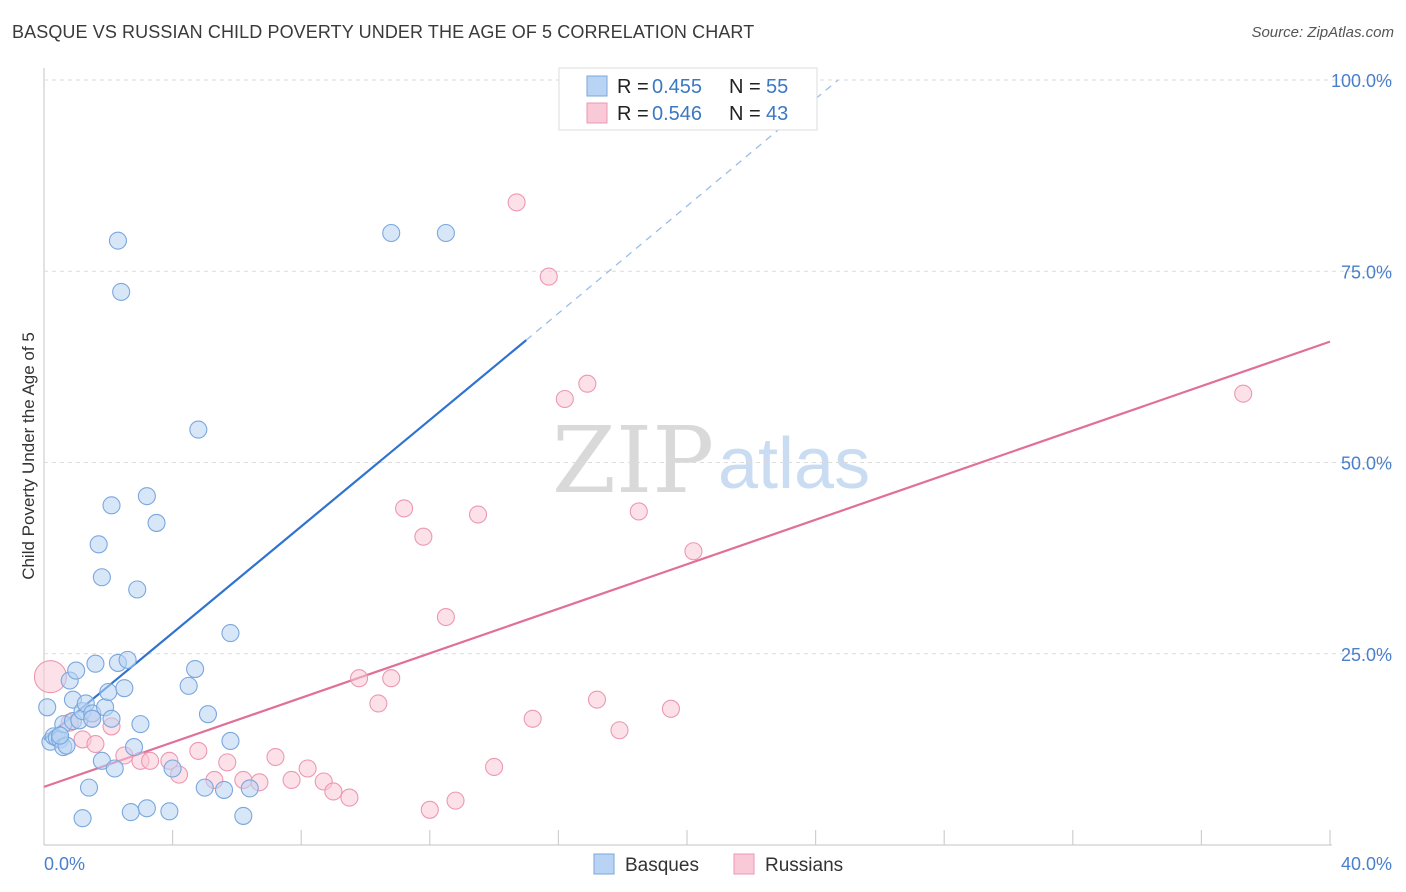 The height and width of the screenshot is (892, 1406). I want to click on legend-n-value-russians: 43, so click(777, 114).